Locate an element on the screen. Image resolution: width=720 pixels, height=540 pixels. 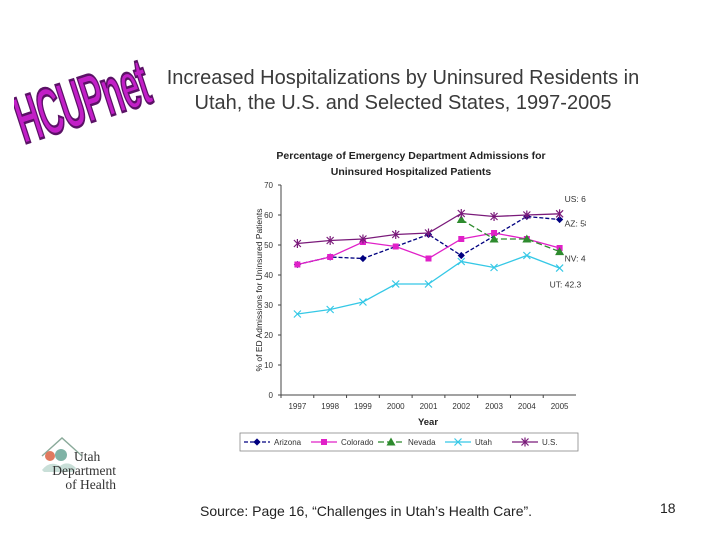
plot-series is located at coordinates (429, 263).